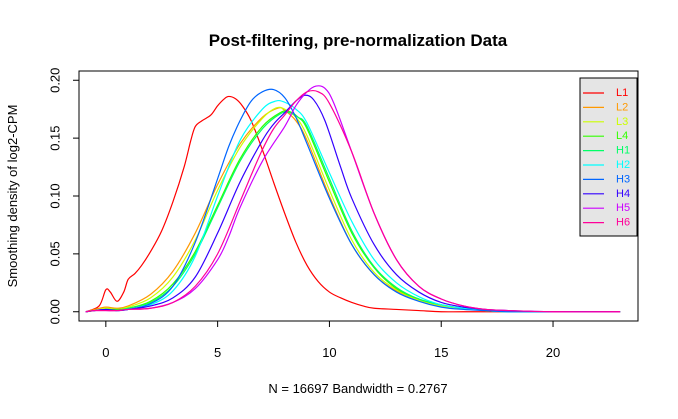 The image size is (678, 419). I want to click on legend-label-h5: H5, so click(623, 208).